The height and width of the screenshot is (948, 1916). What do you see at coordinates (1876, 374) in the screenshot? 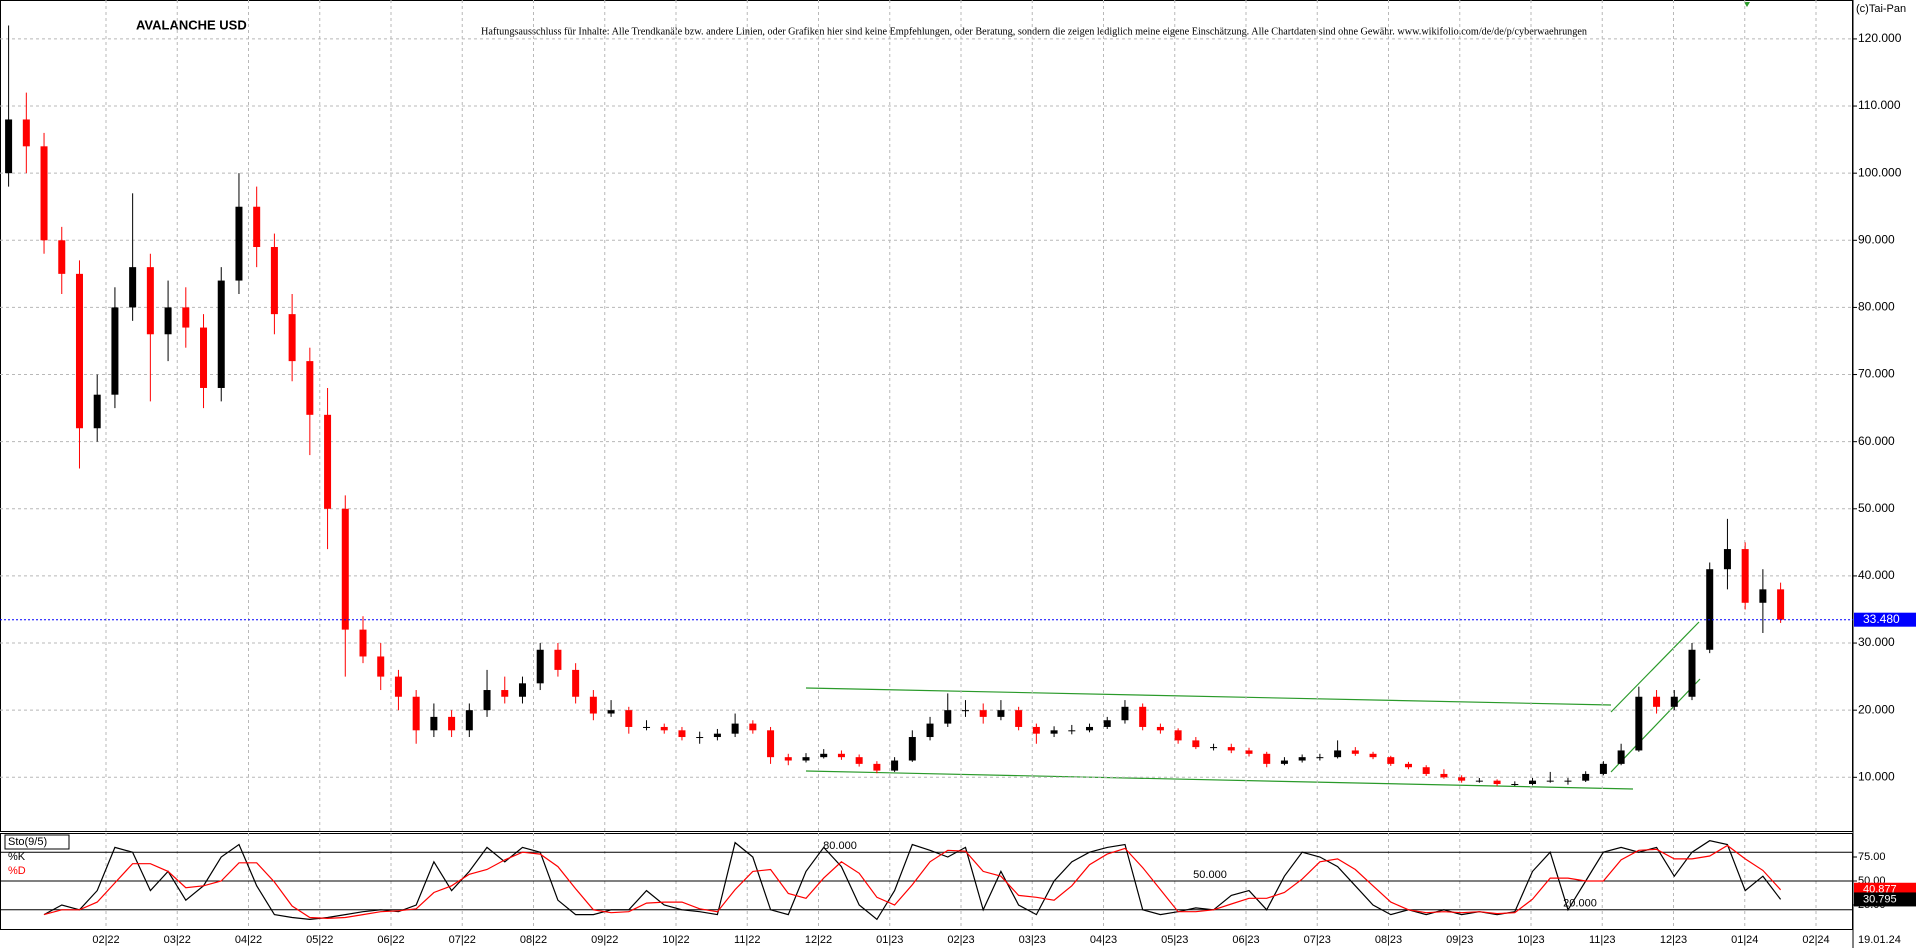
I see `y-tick-label: 70.000` at bounding box center [1876, 374].